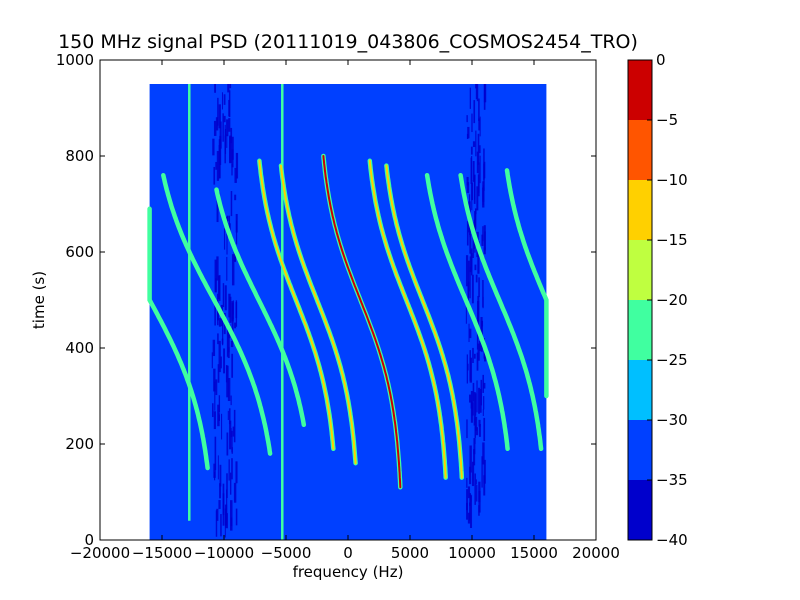 Image resolution: width=800 pixels, height=600 pixels. What do you see at coordinates (661, 60) in the screenshot?
I see `colorbar-tick-label: 0` at bounding box center [661, 60].